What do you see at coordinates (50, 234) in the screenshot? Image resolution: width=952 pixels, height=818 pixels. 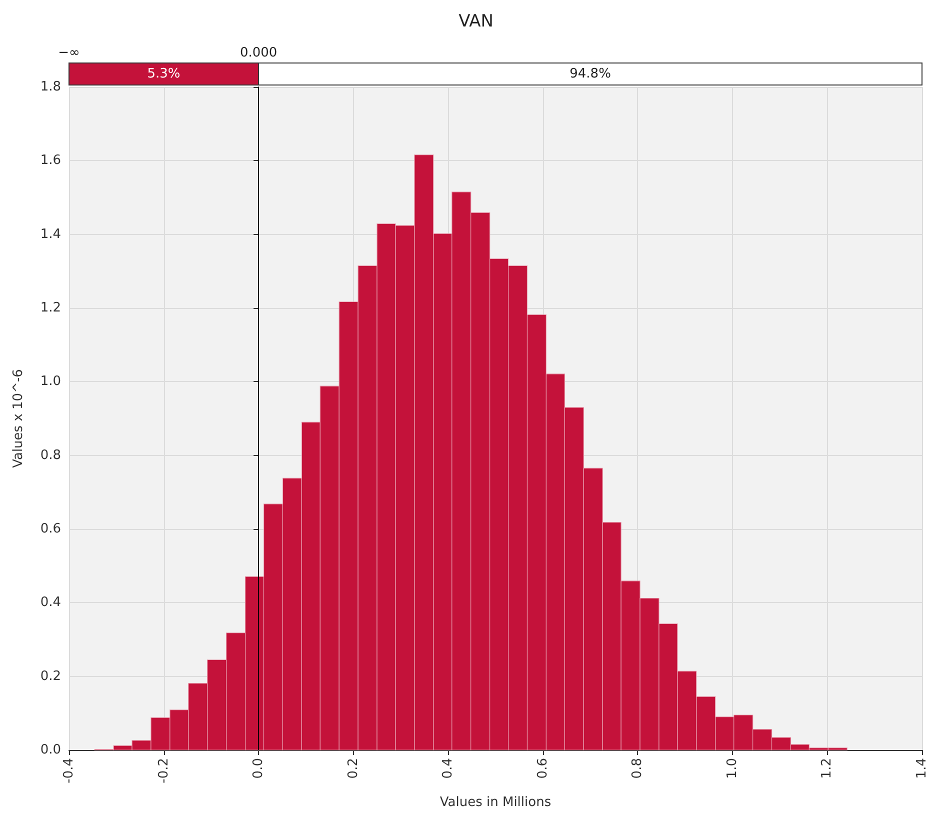 I see `y-tick-label: 1.4` at bounding box center [50, 234].